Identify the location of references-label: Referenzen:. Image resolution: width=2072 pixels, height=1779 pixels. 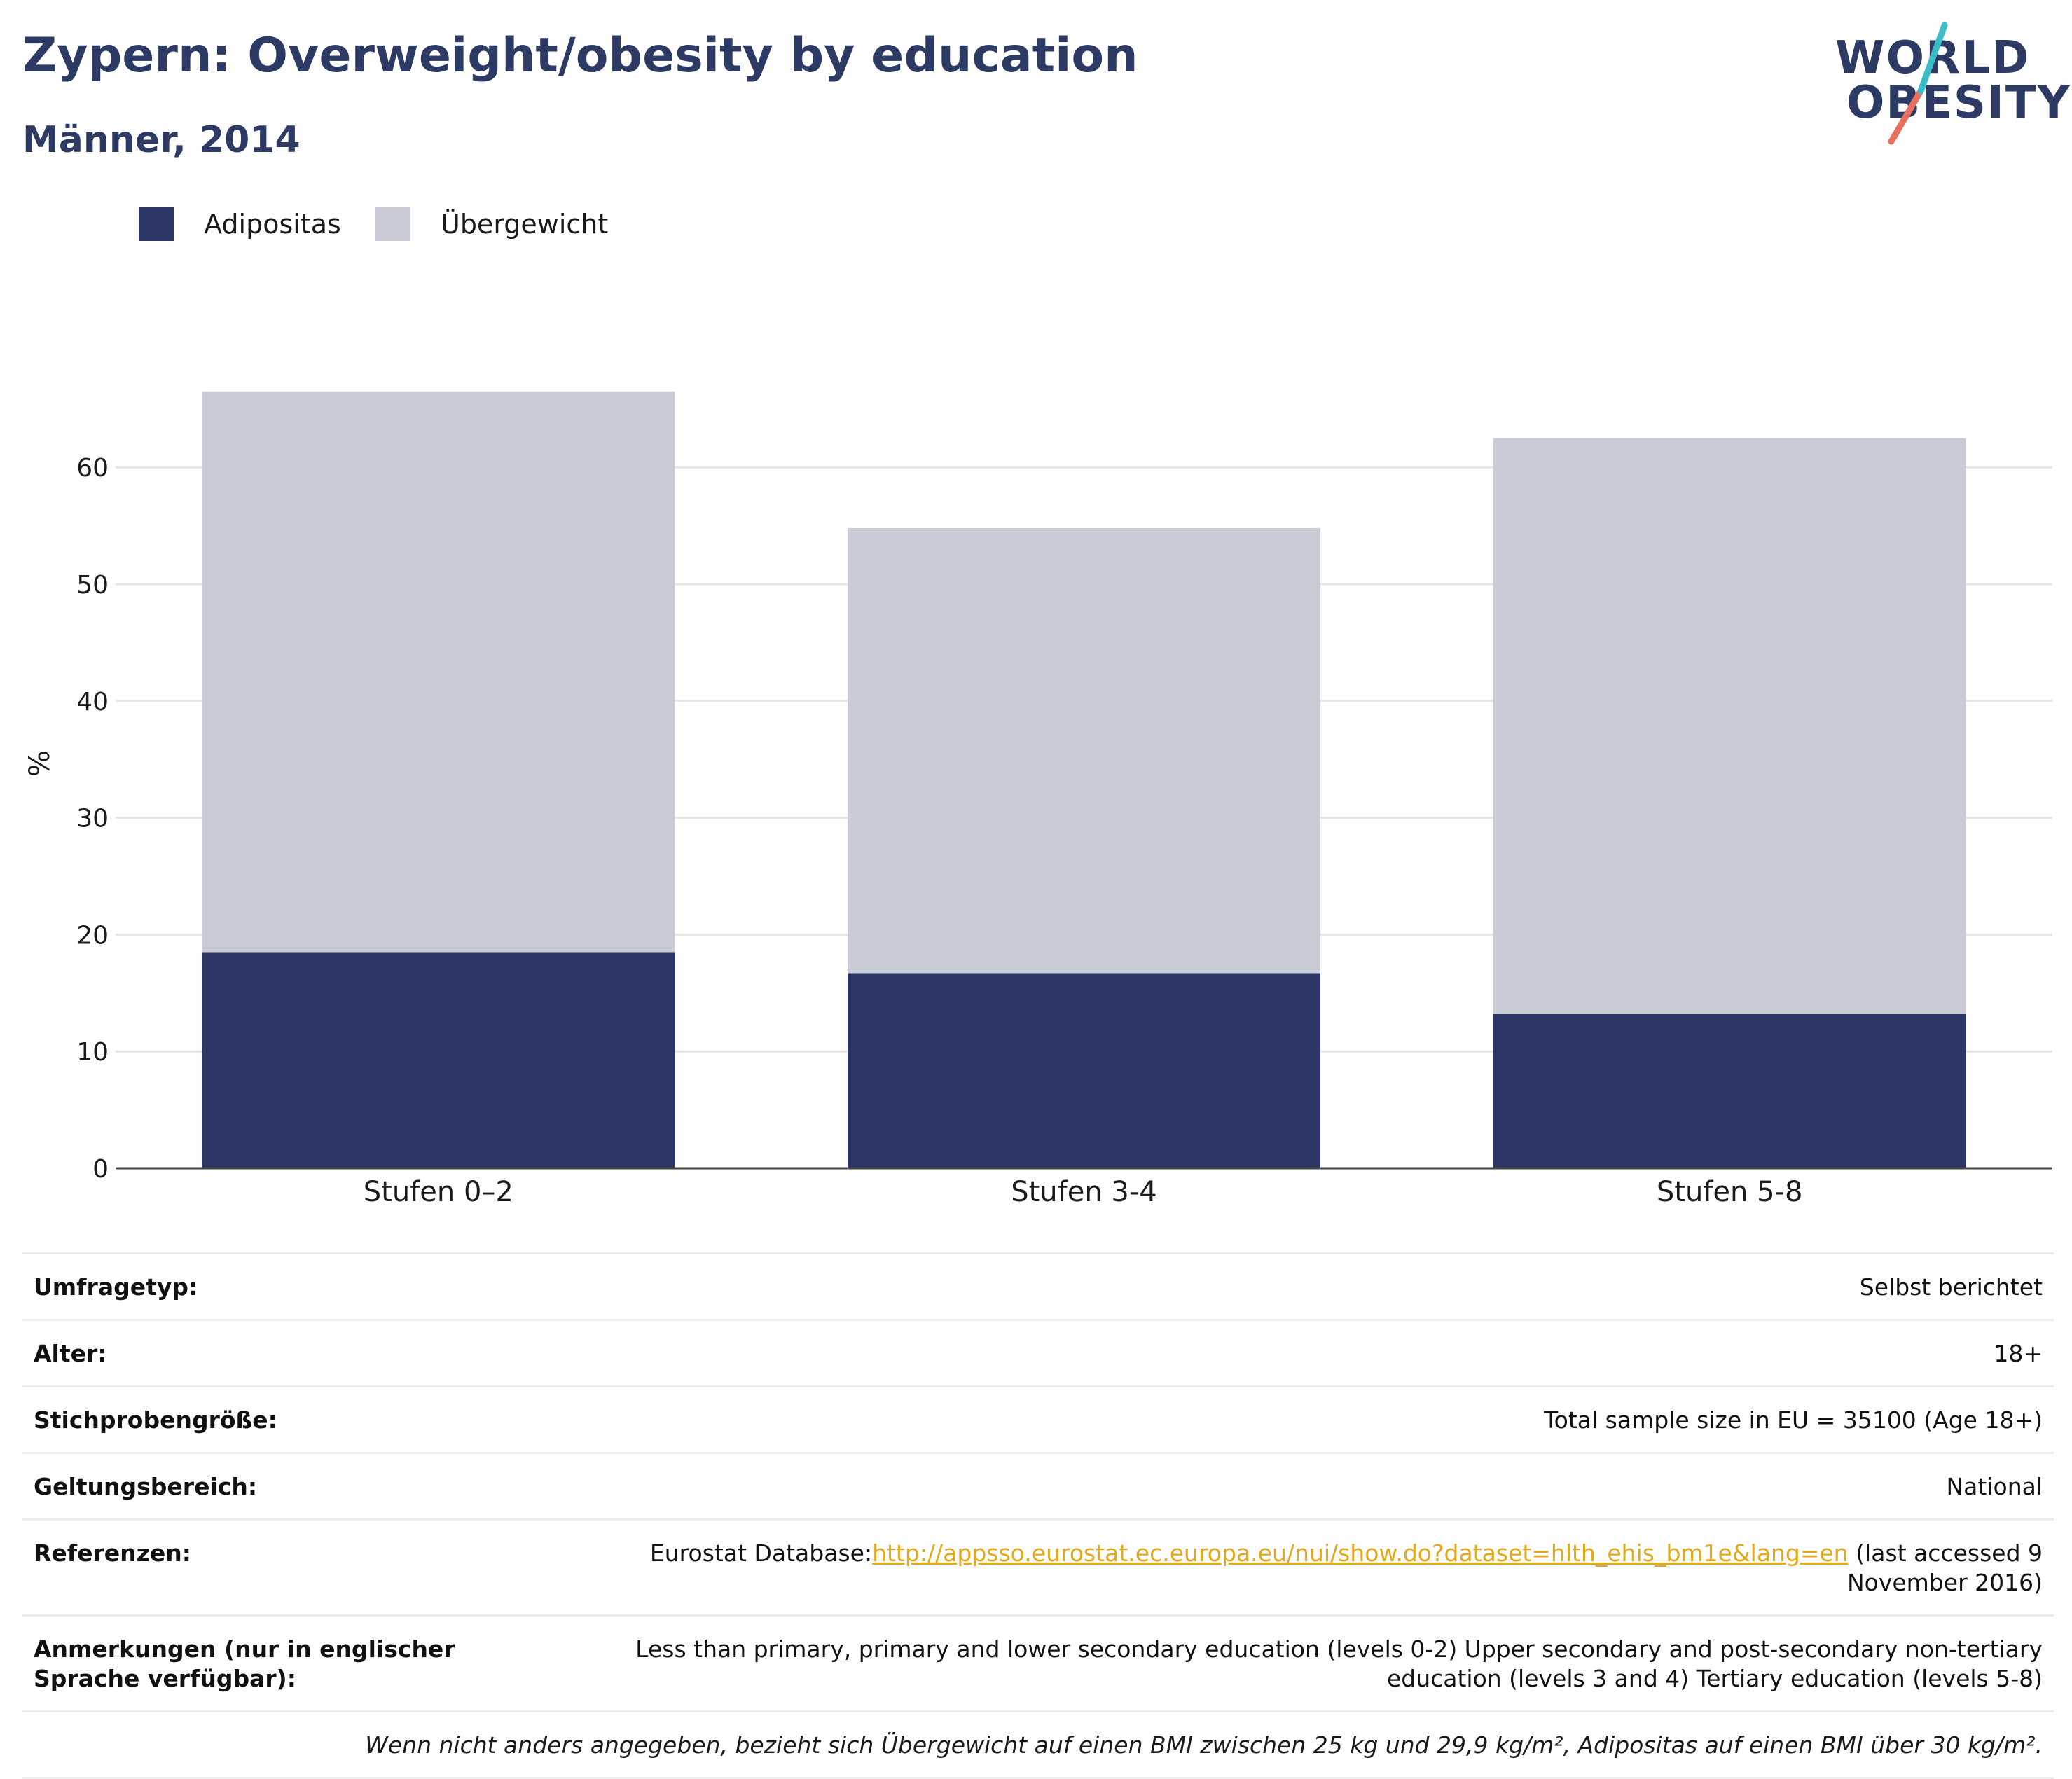
(300, 1567).